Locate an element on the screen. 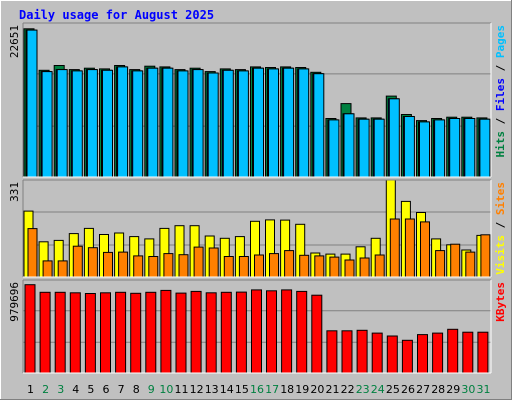  panel-max-label: 979696 is located at coordinates (14, 302).